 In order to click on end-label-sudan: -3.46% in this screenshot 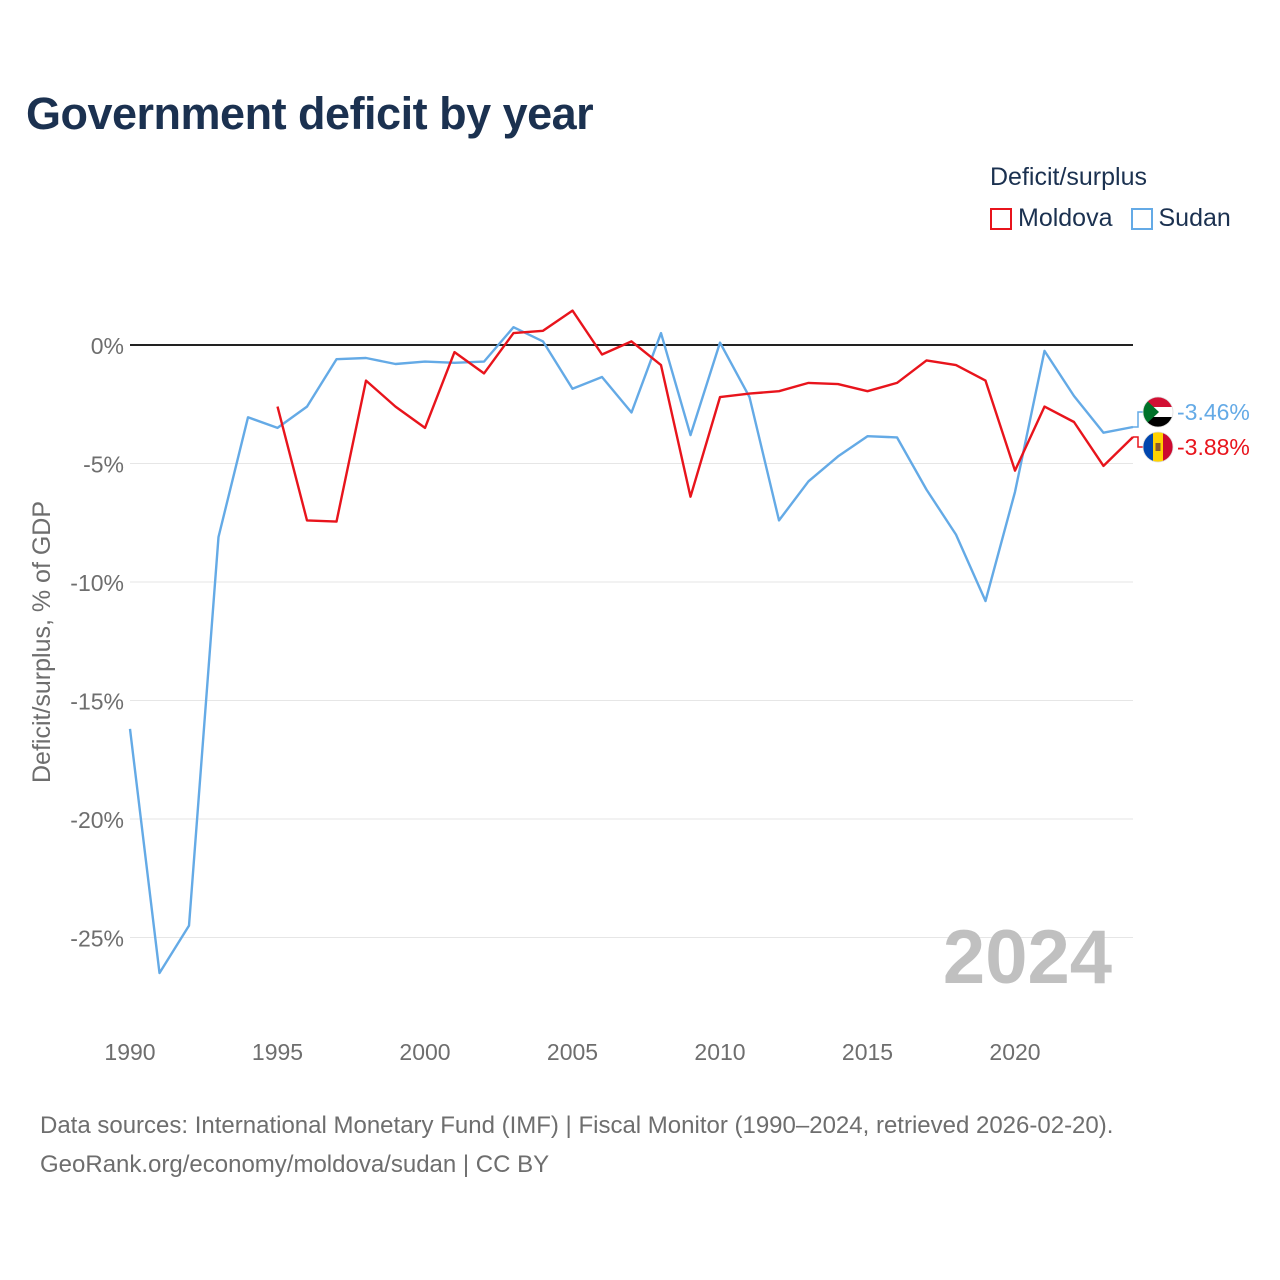, I will do `click(1213, 412)`.